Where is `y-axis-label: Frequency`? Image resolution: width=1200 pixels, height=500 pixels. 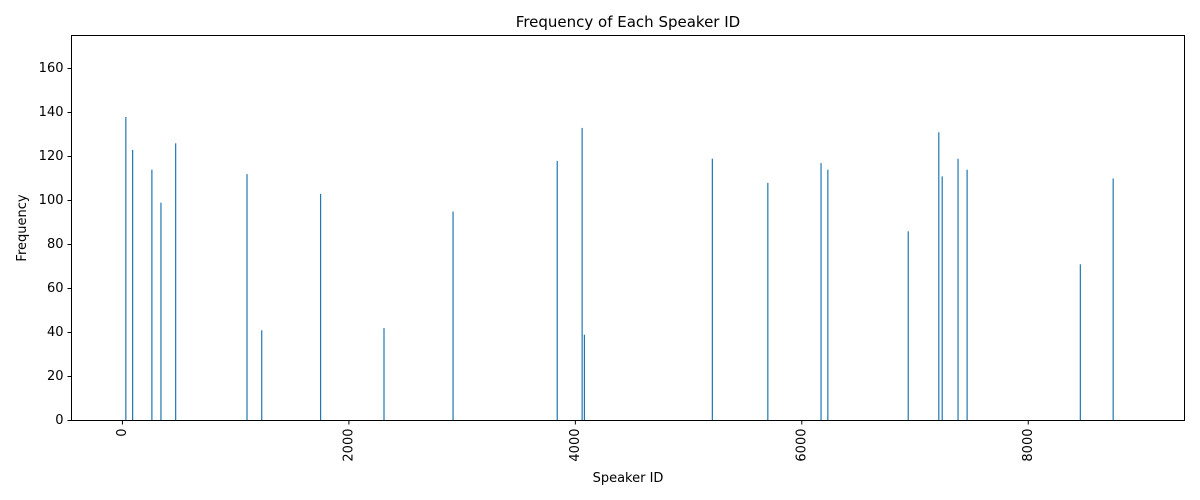
y-axis-label: Frequency is located at coordinates (22, 227).